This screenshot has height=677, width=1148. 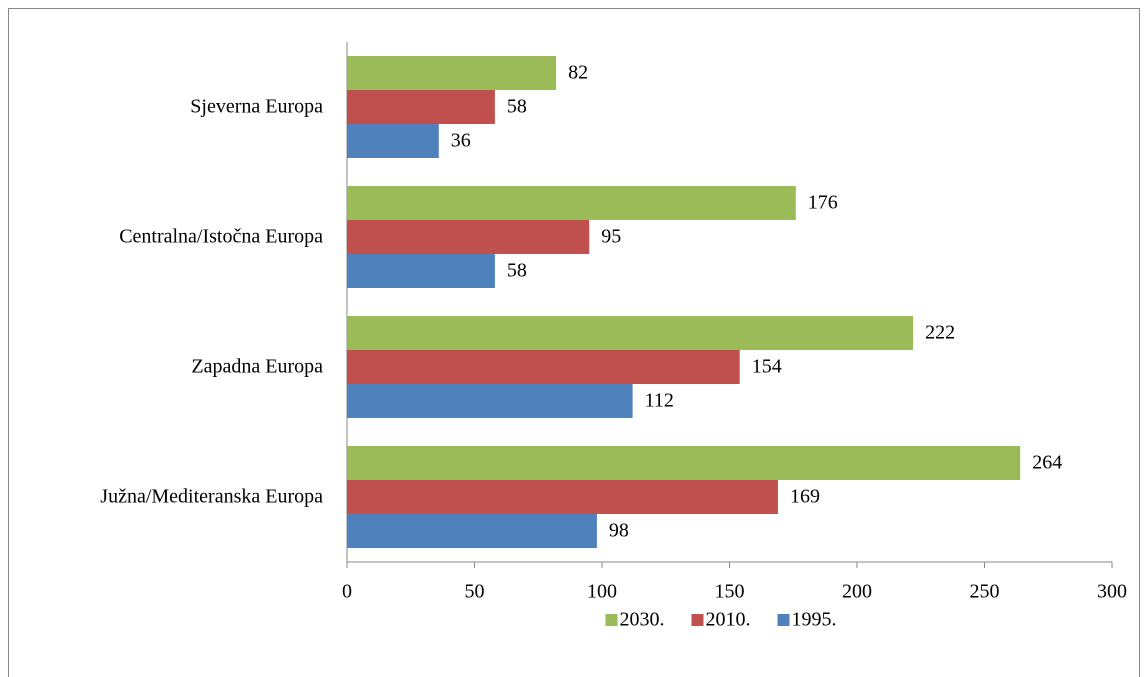 What do you see at coordinates (211, 497) in the screenshot?
I see `y-tick-label: Južna/Mediteranska Europa` at bounding box center [211, 497].